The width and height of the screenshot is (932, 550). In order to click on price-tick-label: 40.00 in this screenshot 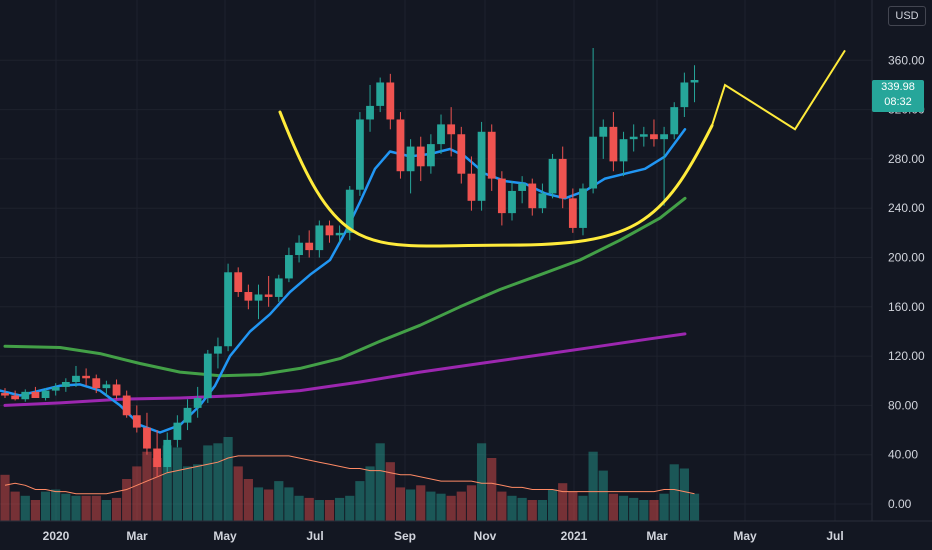, I will do `click(903, 455)`.